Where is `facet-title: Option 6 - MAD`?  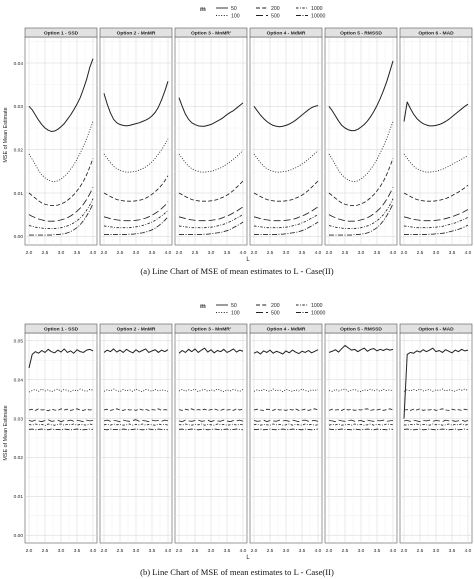
facet-title: Option 6 - MAD is located at coordinates (436, 330).